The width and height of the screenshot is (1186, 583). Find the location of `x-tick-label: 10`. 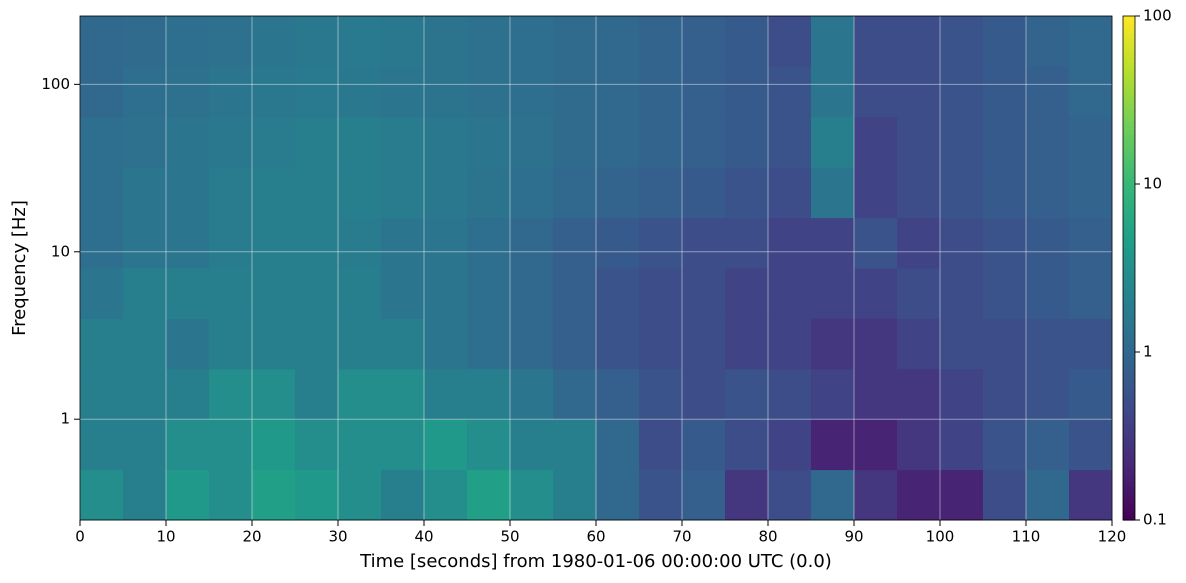

x-tick-label: 10 is located at coordinates (165, 537).